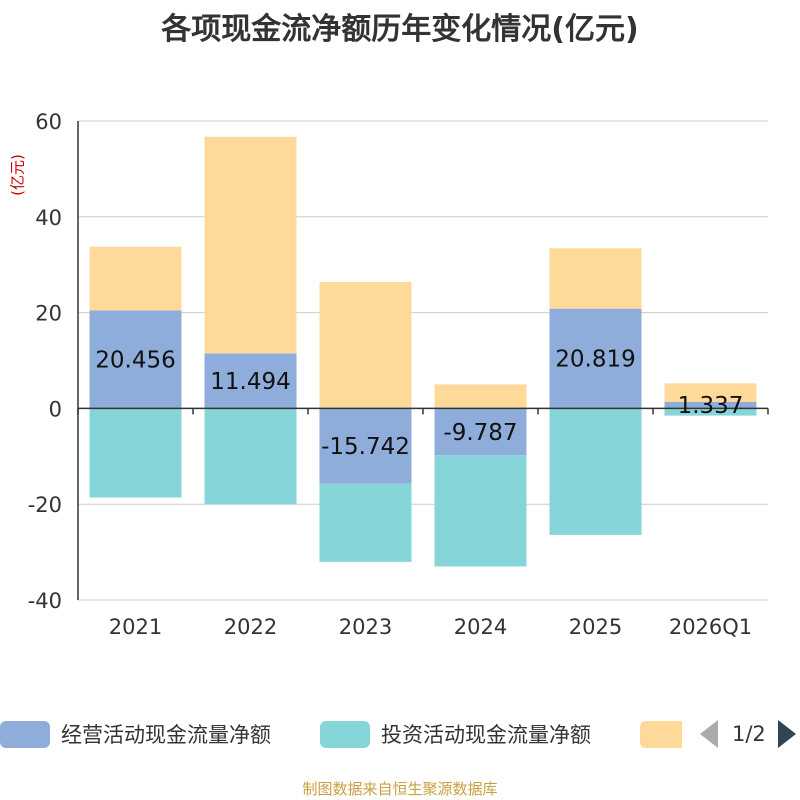 This screenshot has width=800, height=800. What do you see at coordinates (710, 412) in the screenshot?
I see `bar-2-2026Q1` at bounding box center [710, 412].